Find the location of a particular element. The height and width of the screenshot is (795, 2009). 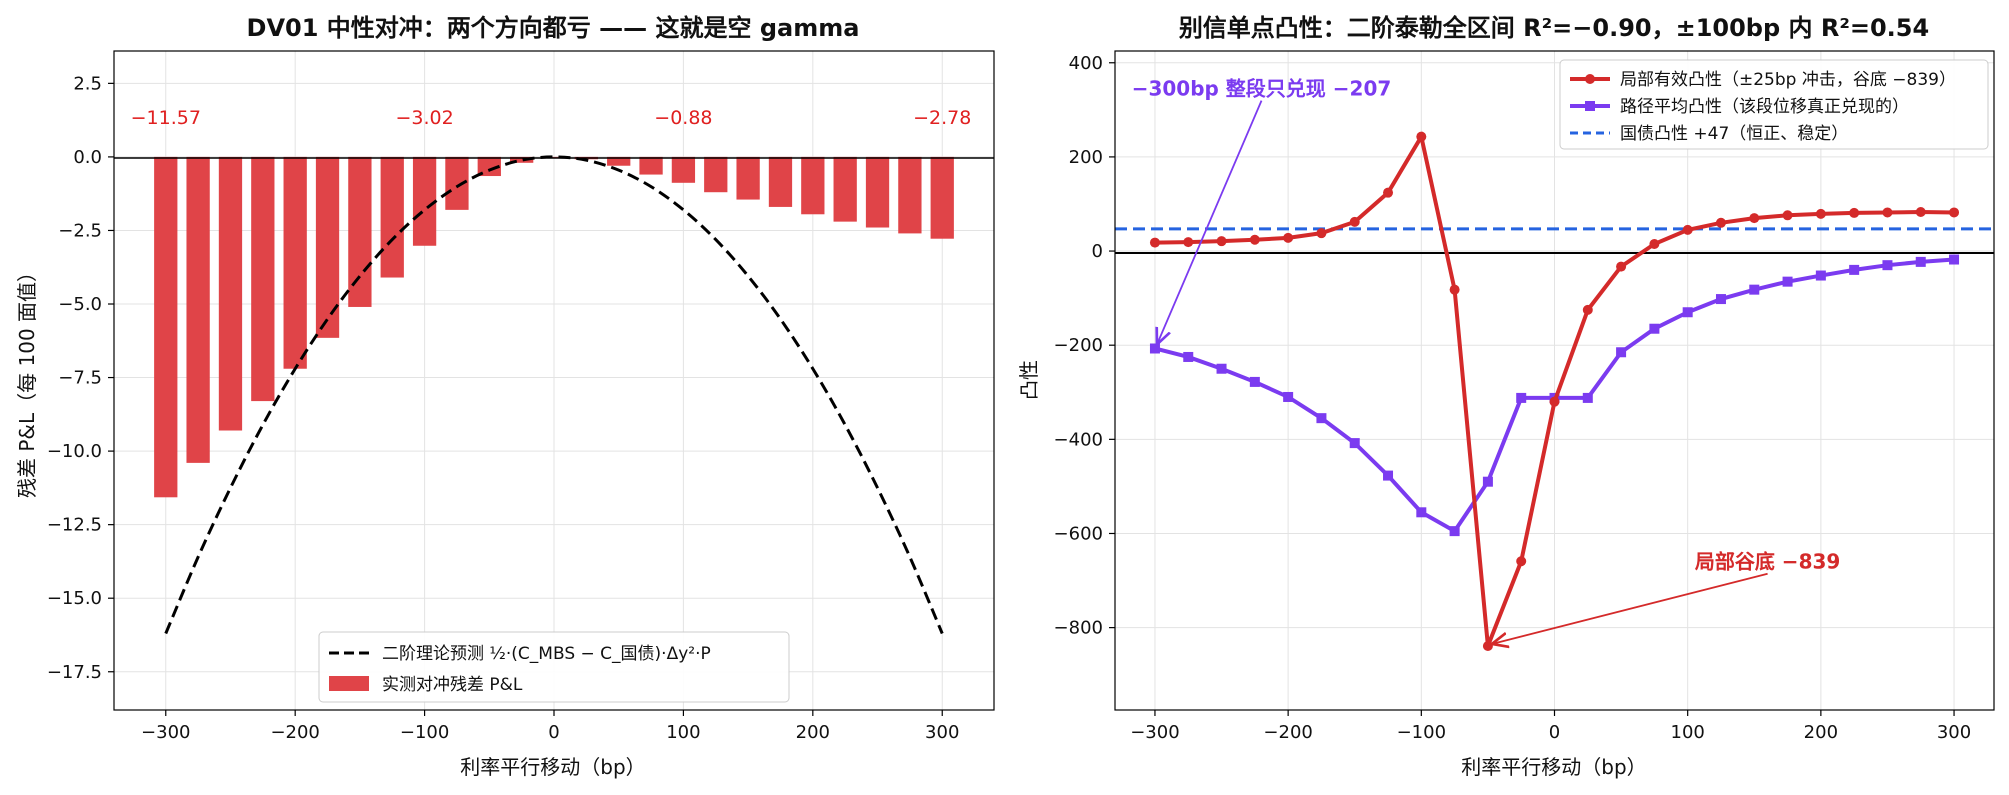

right-y-axis-label: 凸性 is located at coordinates (1029, 380).